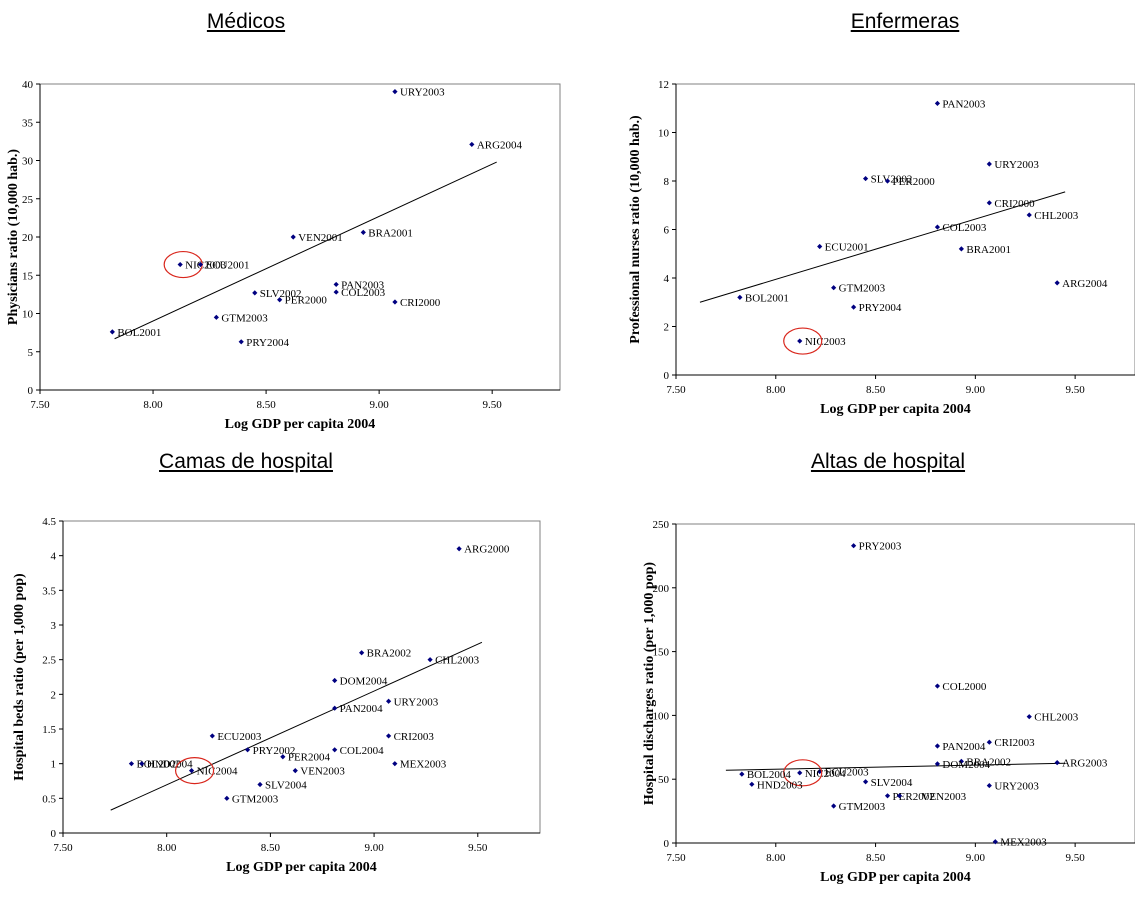 The height and width of the screenshot is (899, 1135). Describe the element at coordinates (825, 342) in the screenshot. I see `enfermeras-point-label-nic2003: NIC2003` at that location.